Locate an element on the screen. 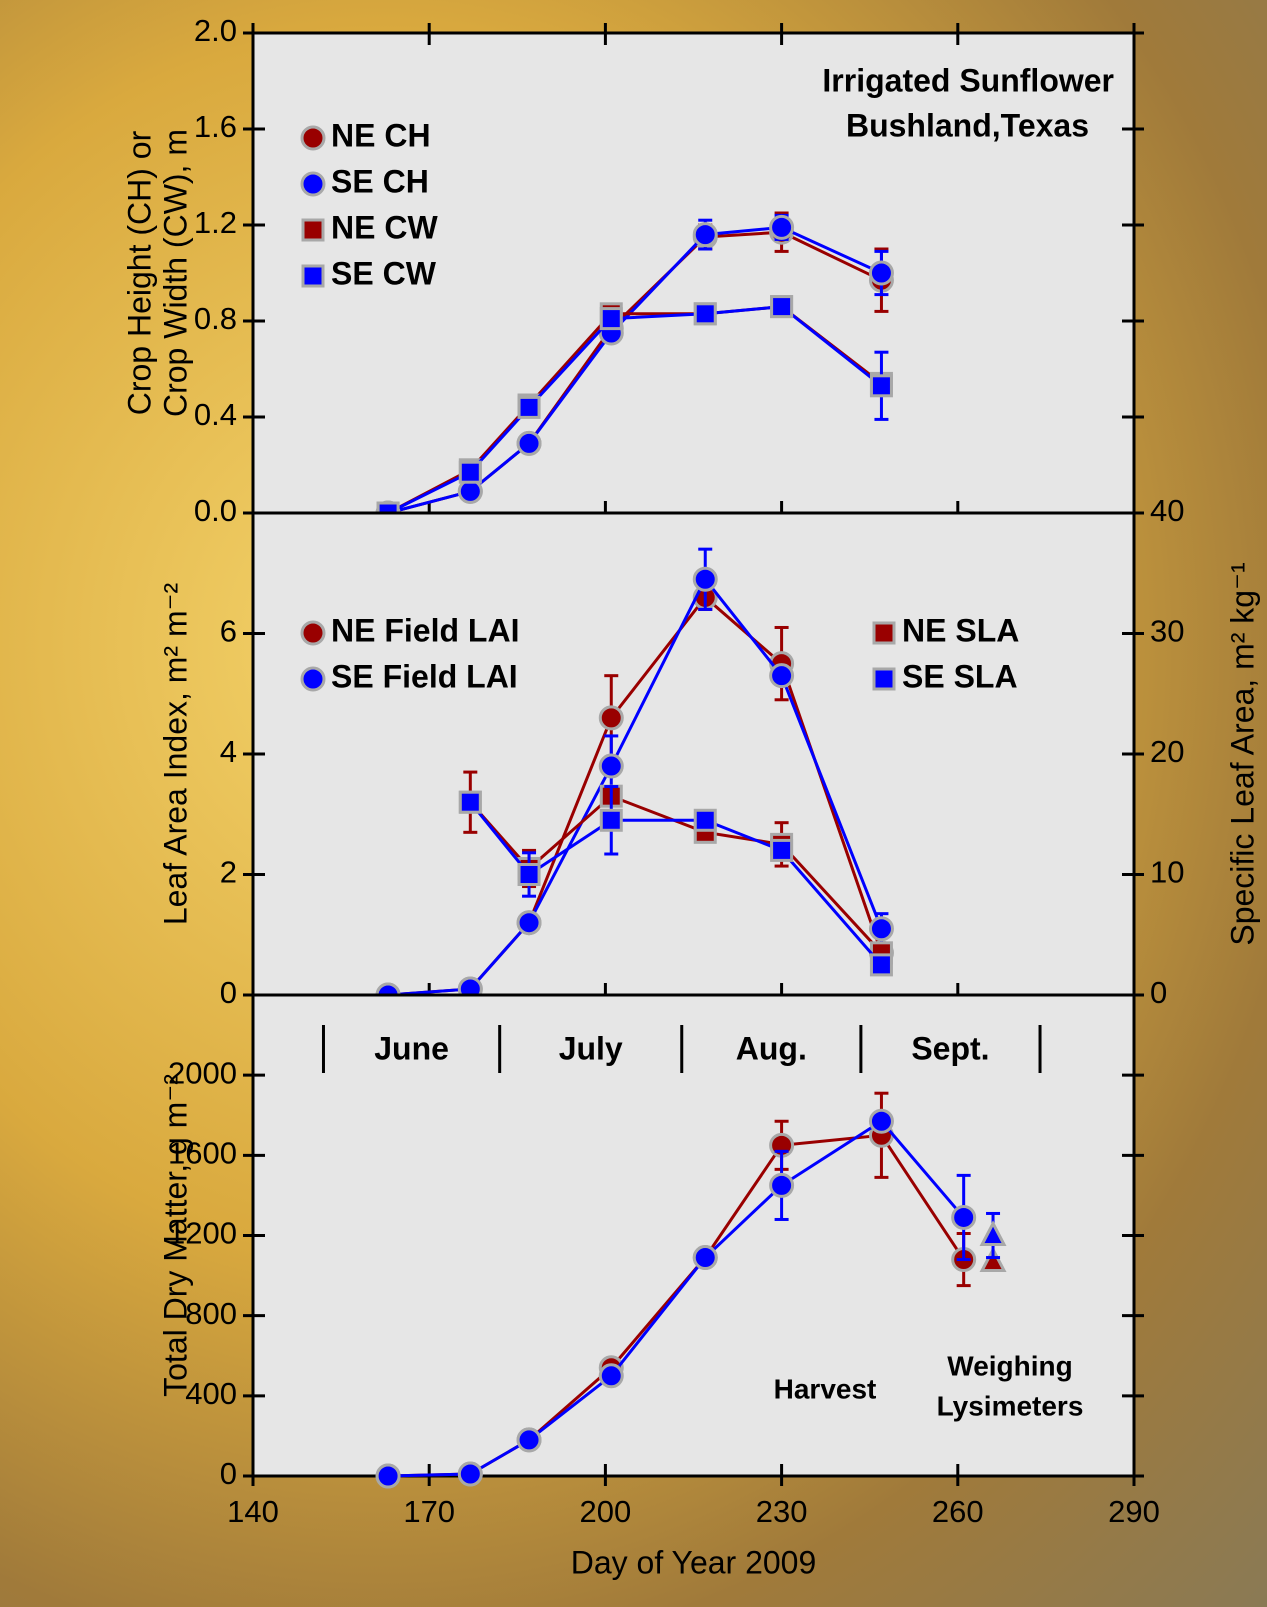 This screenshot has height=1607, width=1267. y-tick-label: 0.8 is located at coordinates (215, 318).